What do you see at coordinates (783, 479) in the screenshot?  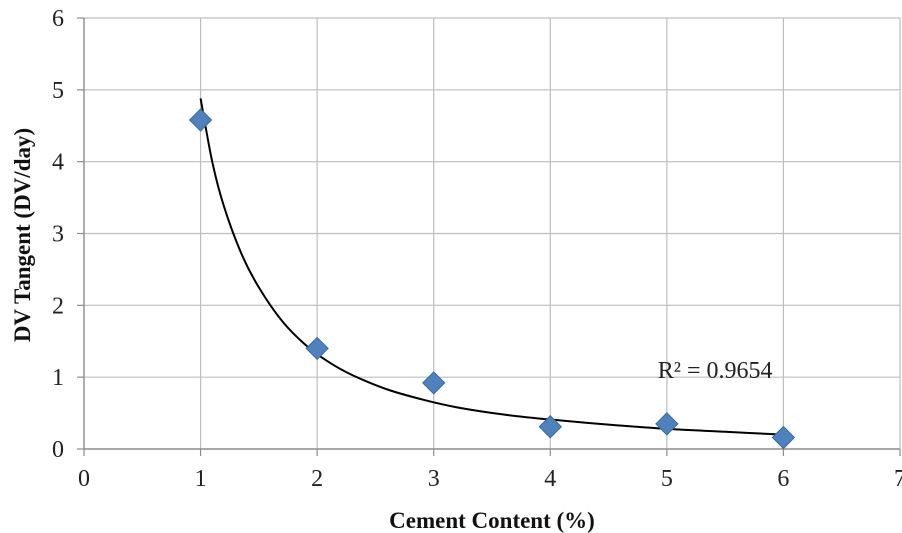 I see `x-tick-label: 6` at bounding box center [783, 479].